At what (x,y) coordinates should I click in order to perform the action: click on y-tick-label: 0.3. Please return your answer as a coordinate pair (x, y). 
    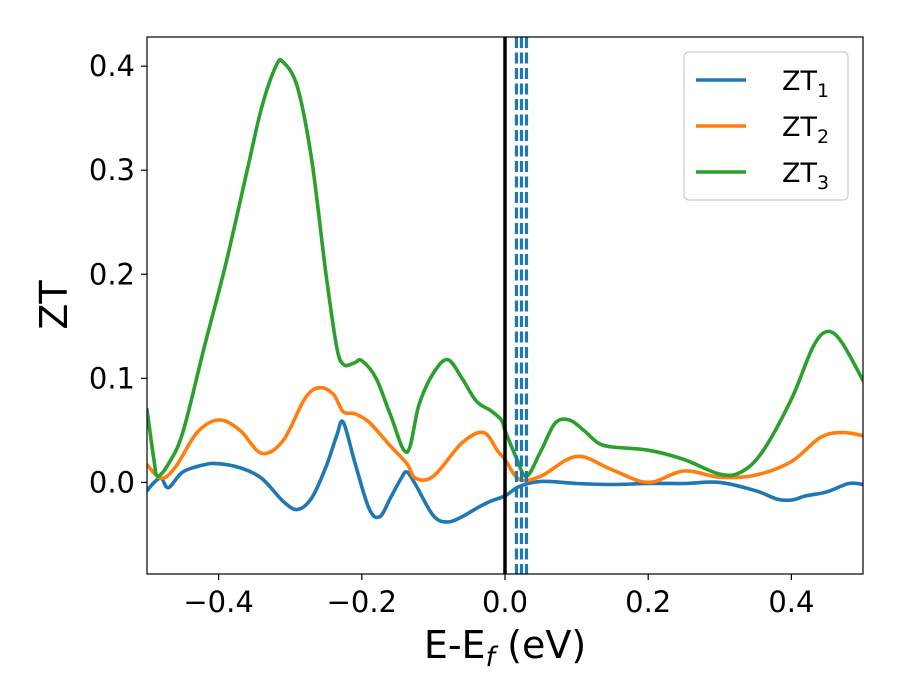
    Looking at the image, I should click on (112, 170).